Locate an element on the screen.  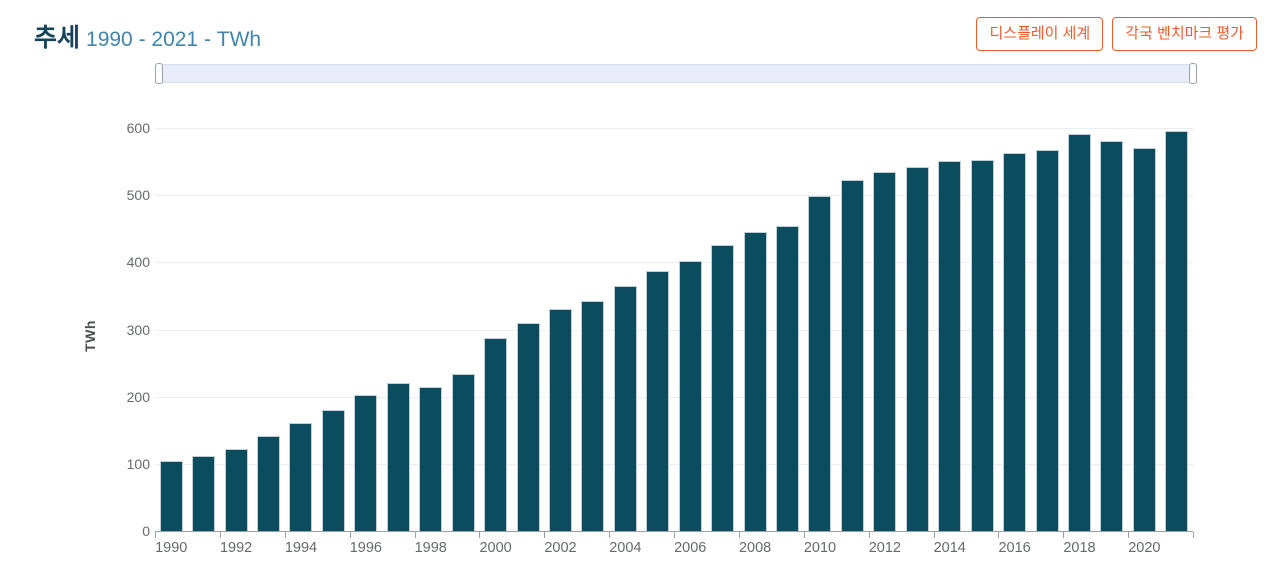
x-axis-line is located at coordinates (674, 531).